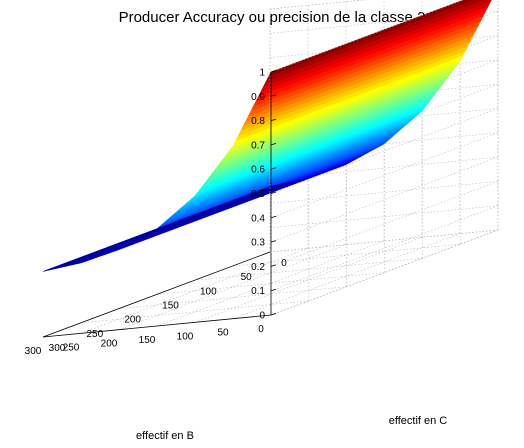  Describe the element at coordinates (223, 333) in the screenshot. I see `x-tick-label: 50` at that location.